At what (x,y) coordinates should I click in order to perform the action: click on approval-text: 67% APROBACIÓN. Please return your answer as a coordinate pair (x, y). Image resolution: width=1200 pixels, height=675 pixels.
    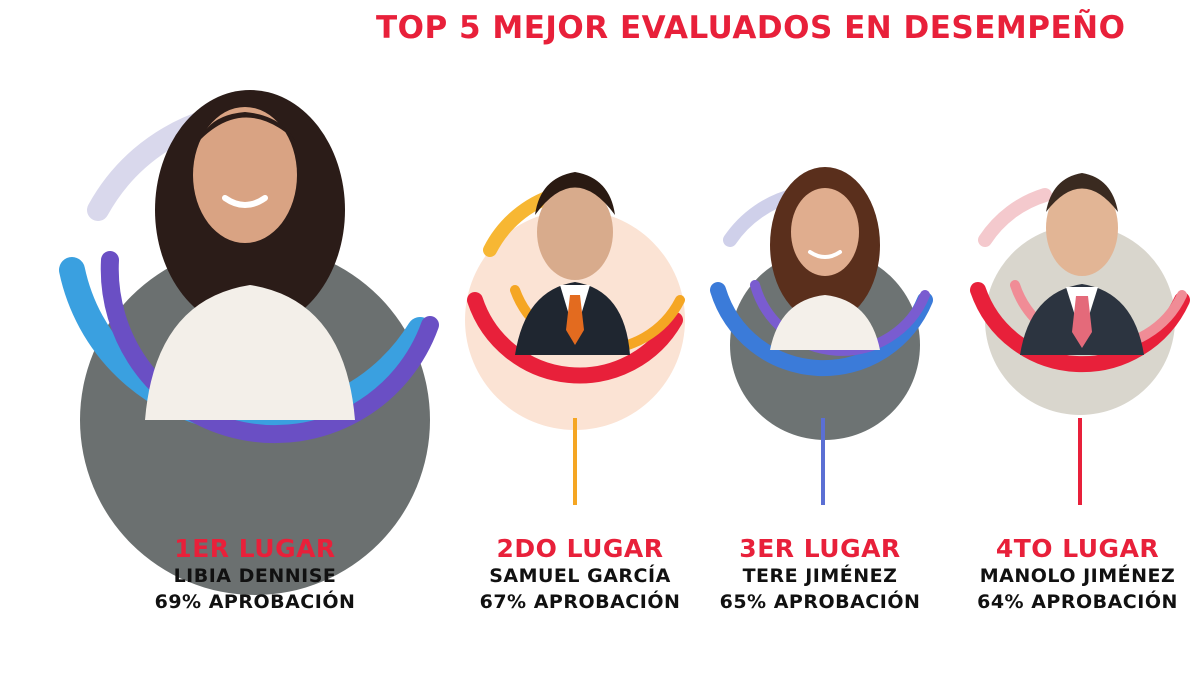
    Looking at the image, I should click on (580, 602).